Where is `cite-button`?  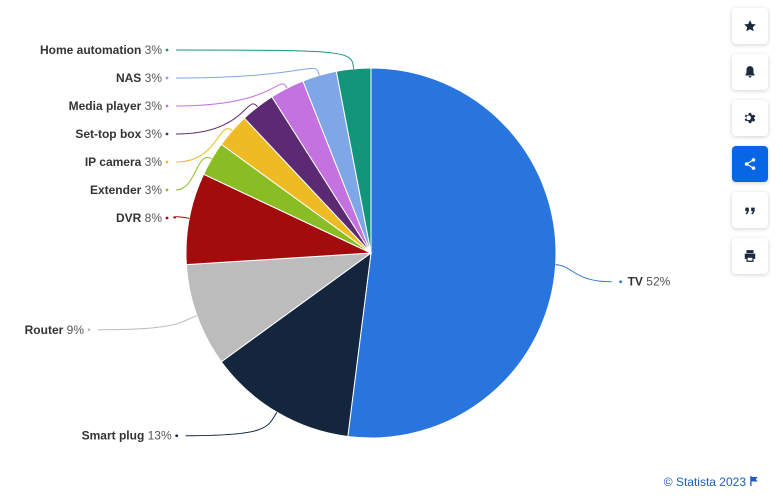 cite-button is located at coordinates (750, 210).